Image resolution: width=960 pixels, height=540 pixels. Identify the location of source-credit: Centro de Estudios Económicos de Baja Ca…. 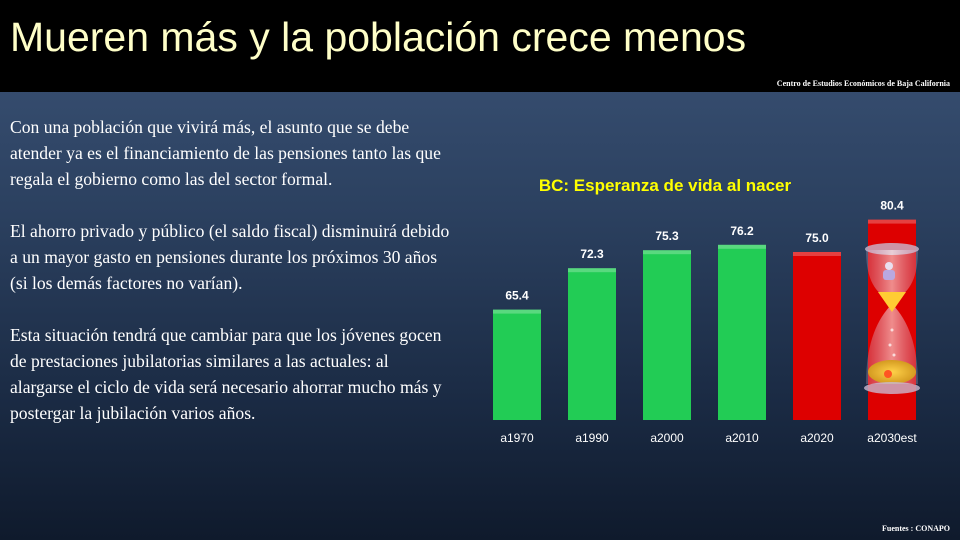
(863, 83).